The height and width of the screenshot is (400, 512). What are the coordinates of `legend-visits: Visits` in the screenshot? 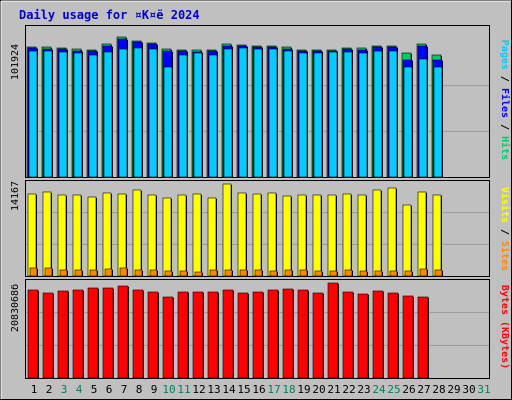 It's located at (505, 205).